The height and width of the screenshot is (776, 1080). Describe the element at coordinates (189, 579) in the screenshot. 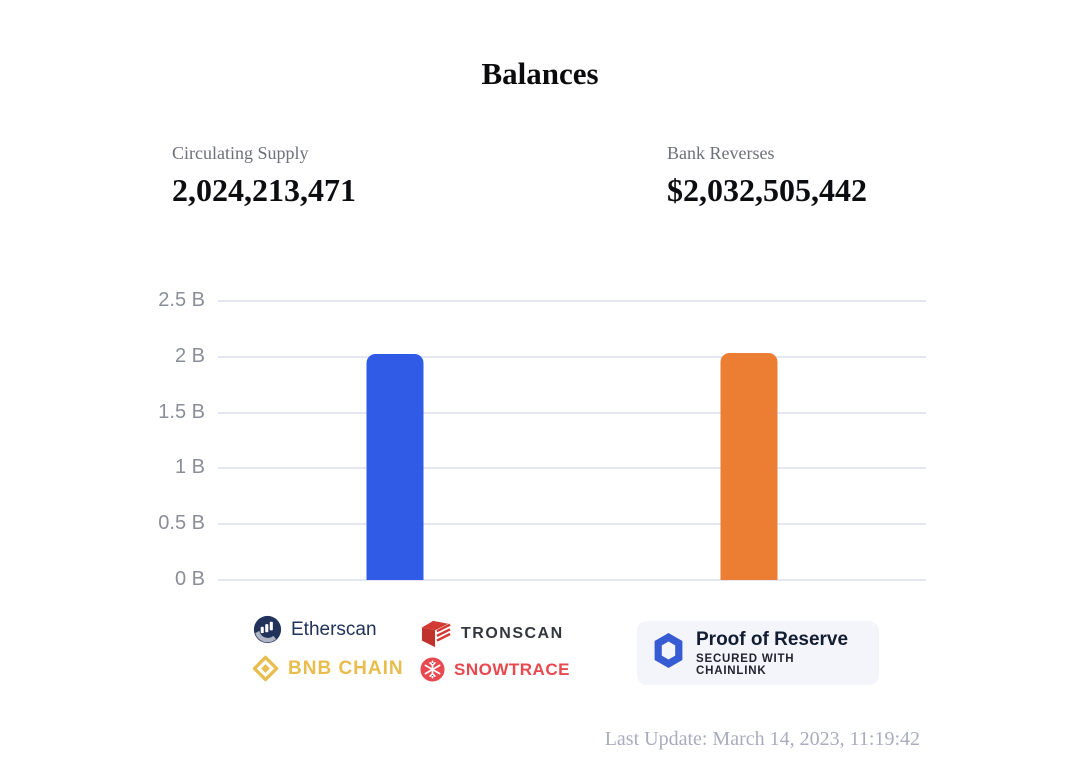

I see `y-axis-tick-label: 0 B` at that location.